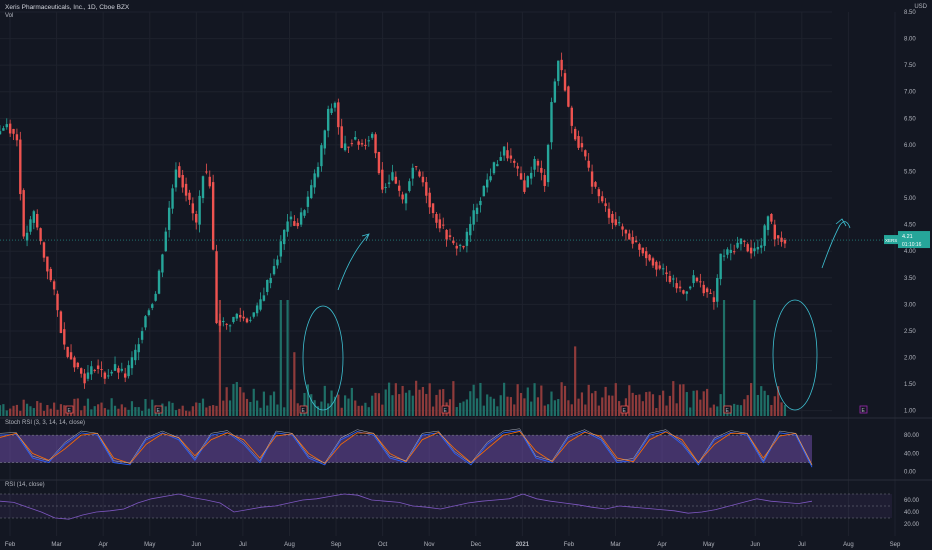  What do you see at coordinates (475, 545) in the screenshot?
I see `x-tick-label: Dec` at bounding box center [475, 545].